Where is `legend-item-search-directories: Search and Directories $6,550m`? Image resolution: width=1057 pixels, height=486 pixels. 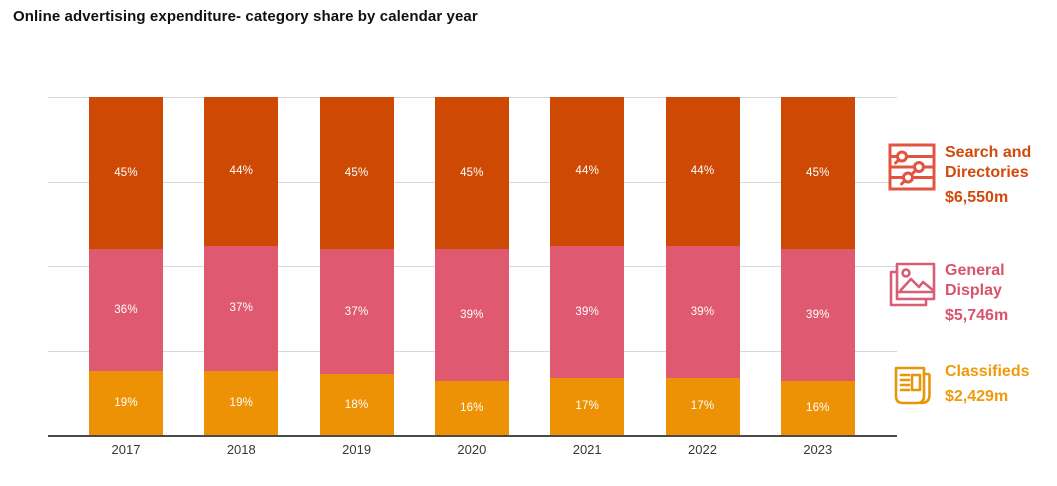
legend-item-search-directories: Search and Directories $6,550m is located at coordinates (959, 175).